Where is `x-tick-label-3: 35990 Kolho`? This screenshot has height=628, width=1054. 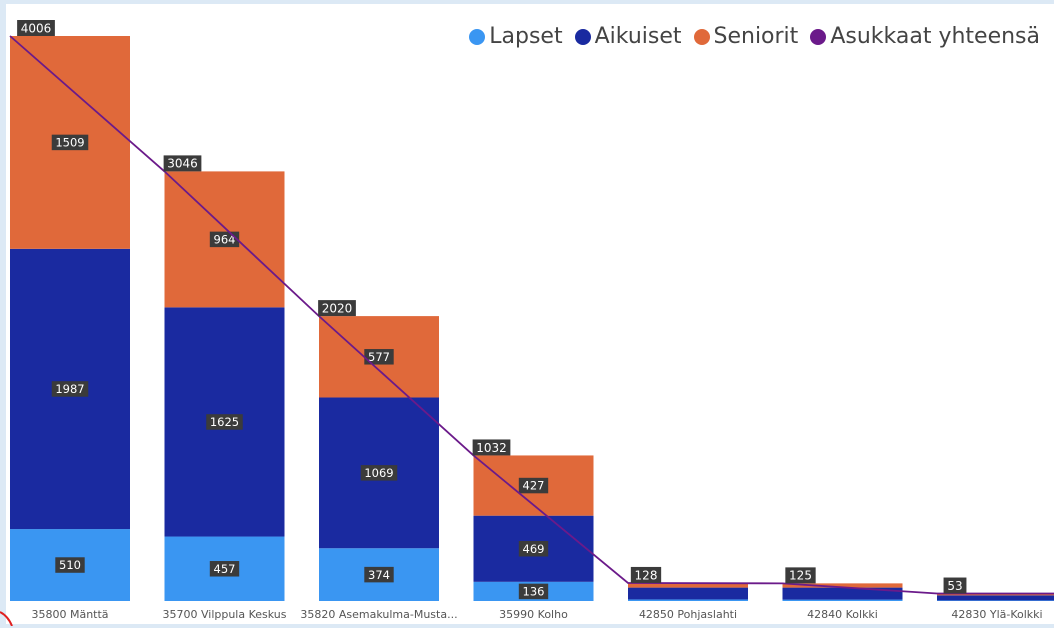 x-tick-label-3: 35990 Kolho is located at coordinates (533, 614).